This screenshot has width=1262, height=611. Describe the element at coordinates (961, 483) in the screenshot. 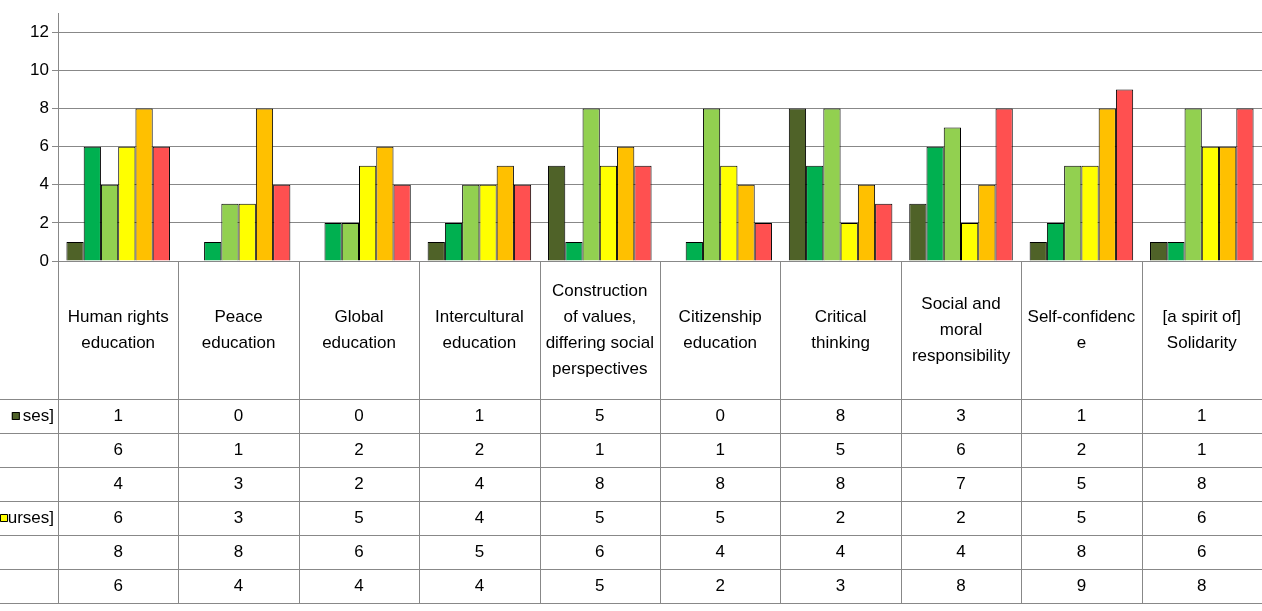

I see `data-label: 7` at that location.